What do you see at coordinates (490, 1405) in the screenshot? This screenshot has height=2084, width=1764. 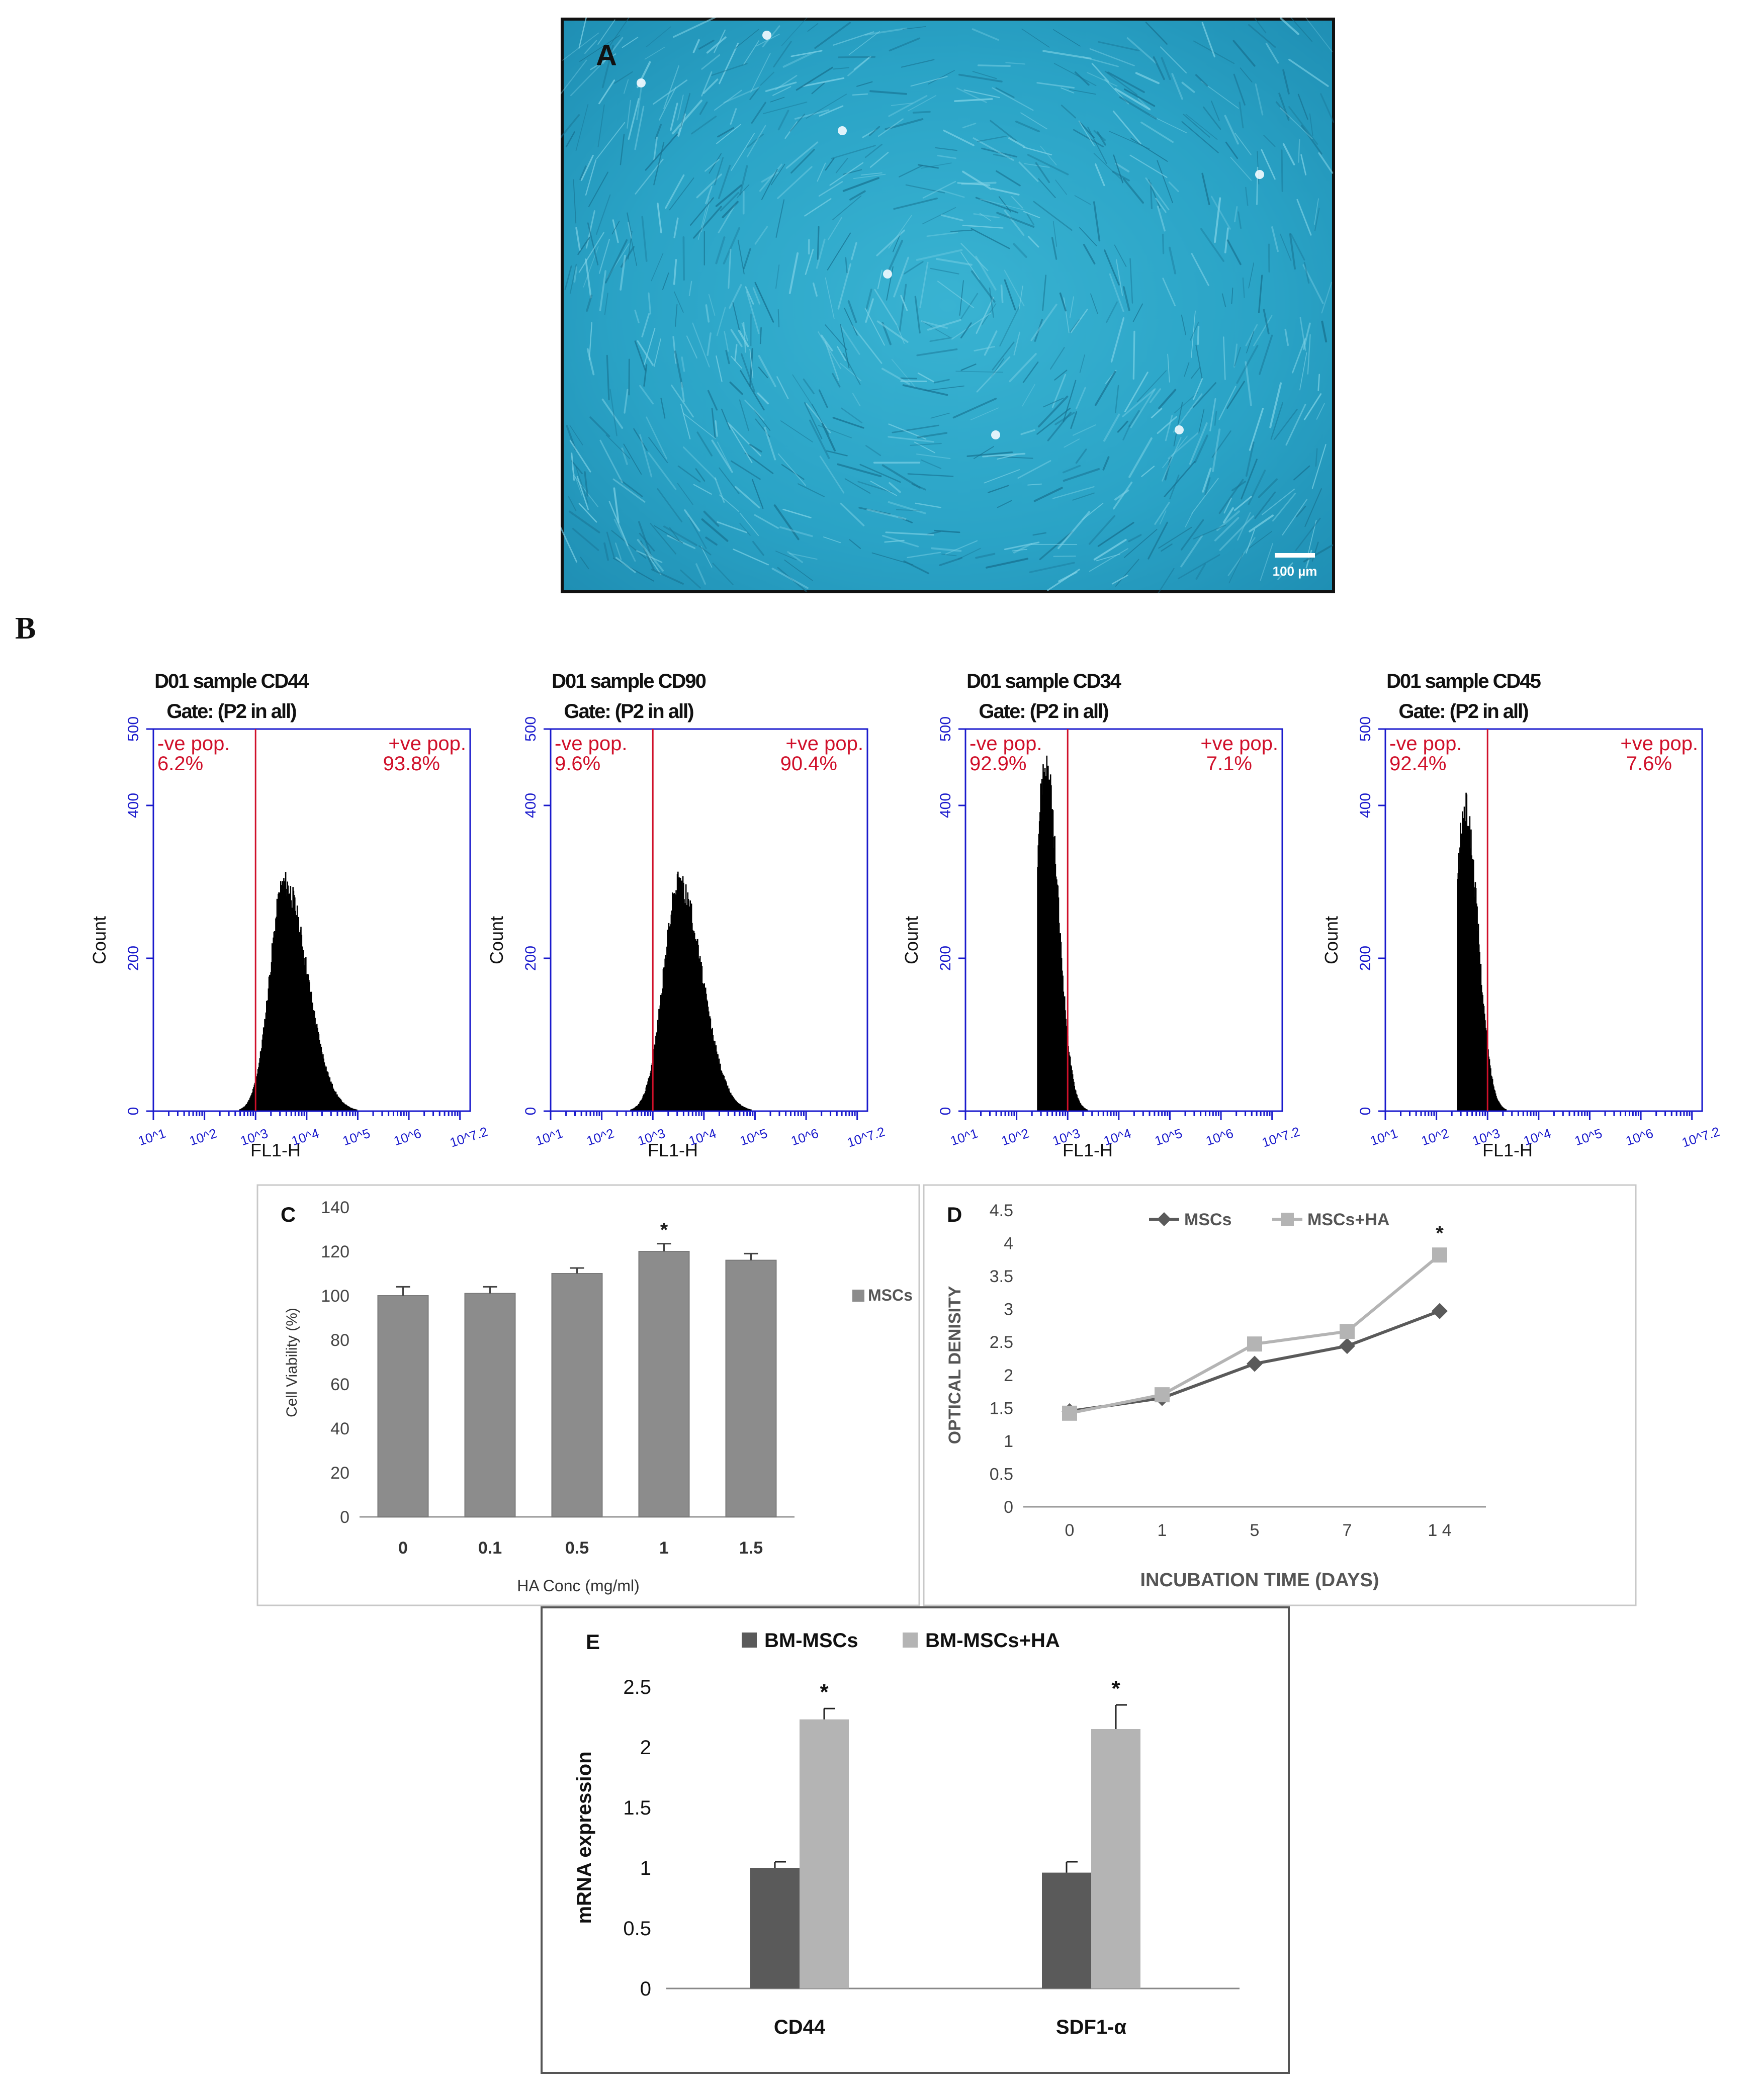 I see `bar-0.1` at bounding box center [490, 1405].